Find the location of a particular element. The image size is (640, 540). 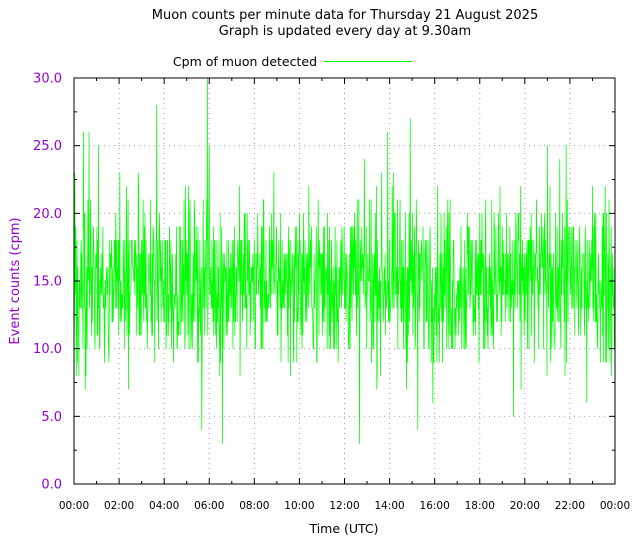

x-tick-label: 22:00 is located at coordinates (570, 506).